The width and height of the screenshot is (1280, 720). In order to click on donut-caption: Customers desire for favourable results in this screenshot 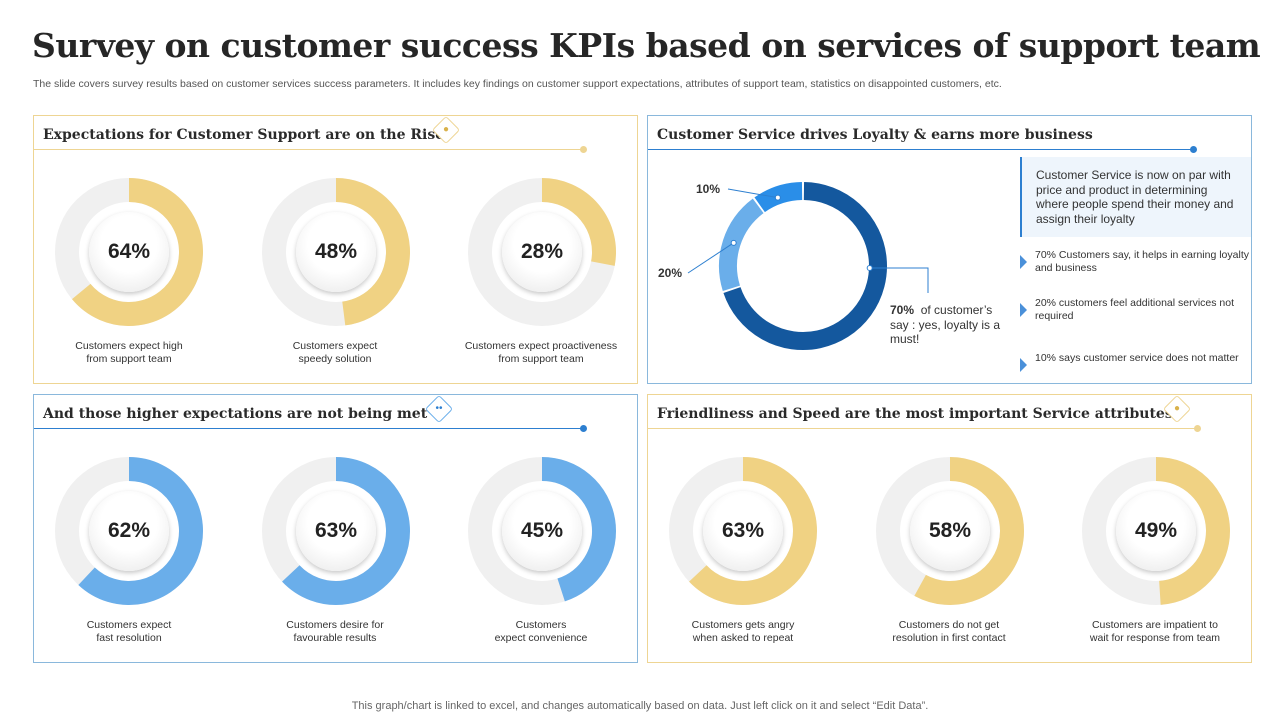, I will do `click(335, 631)`.